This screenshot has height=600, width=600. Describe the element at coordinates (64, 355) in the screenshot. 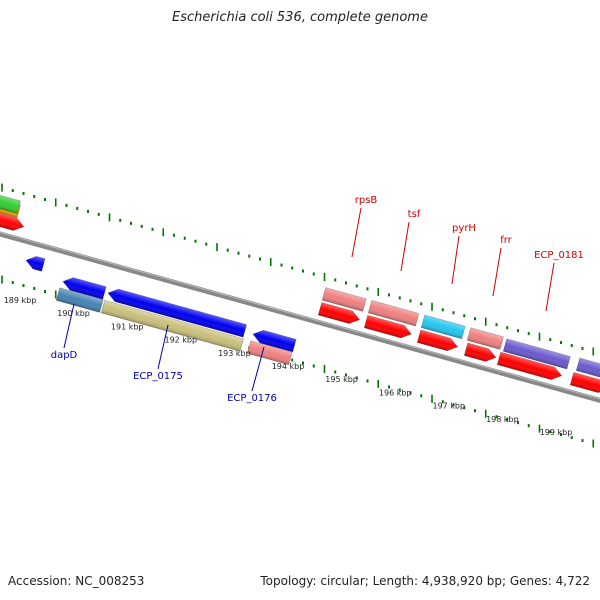

I see `gene-label-dapD: dapD` at that location.